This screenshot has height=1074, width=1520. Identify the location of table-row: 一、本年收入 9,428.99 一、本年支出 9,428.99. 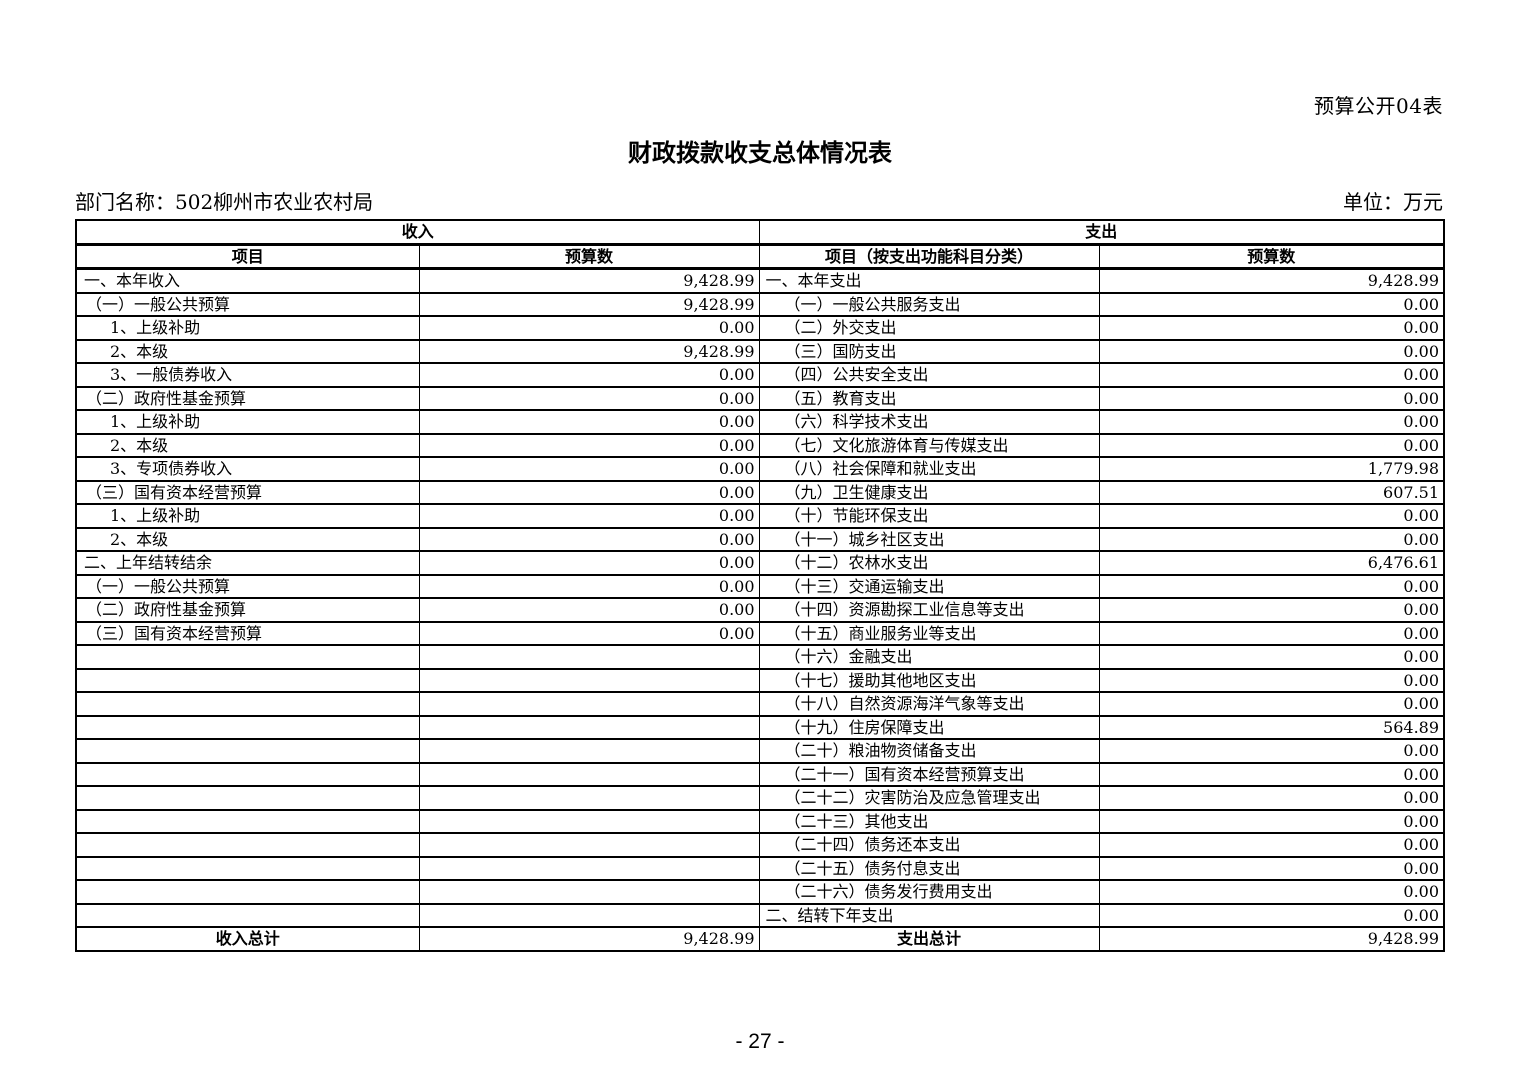
(760, 280).